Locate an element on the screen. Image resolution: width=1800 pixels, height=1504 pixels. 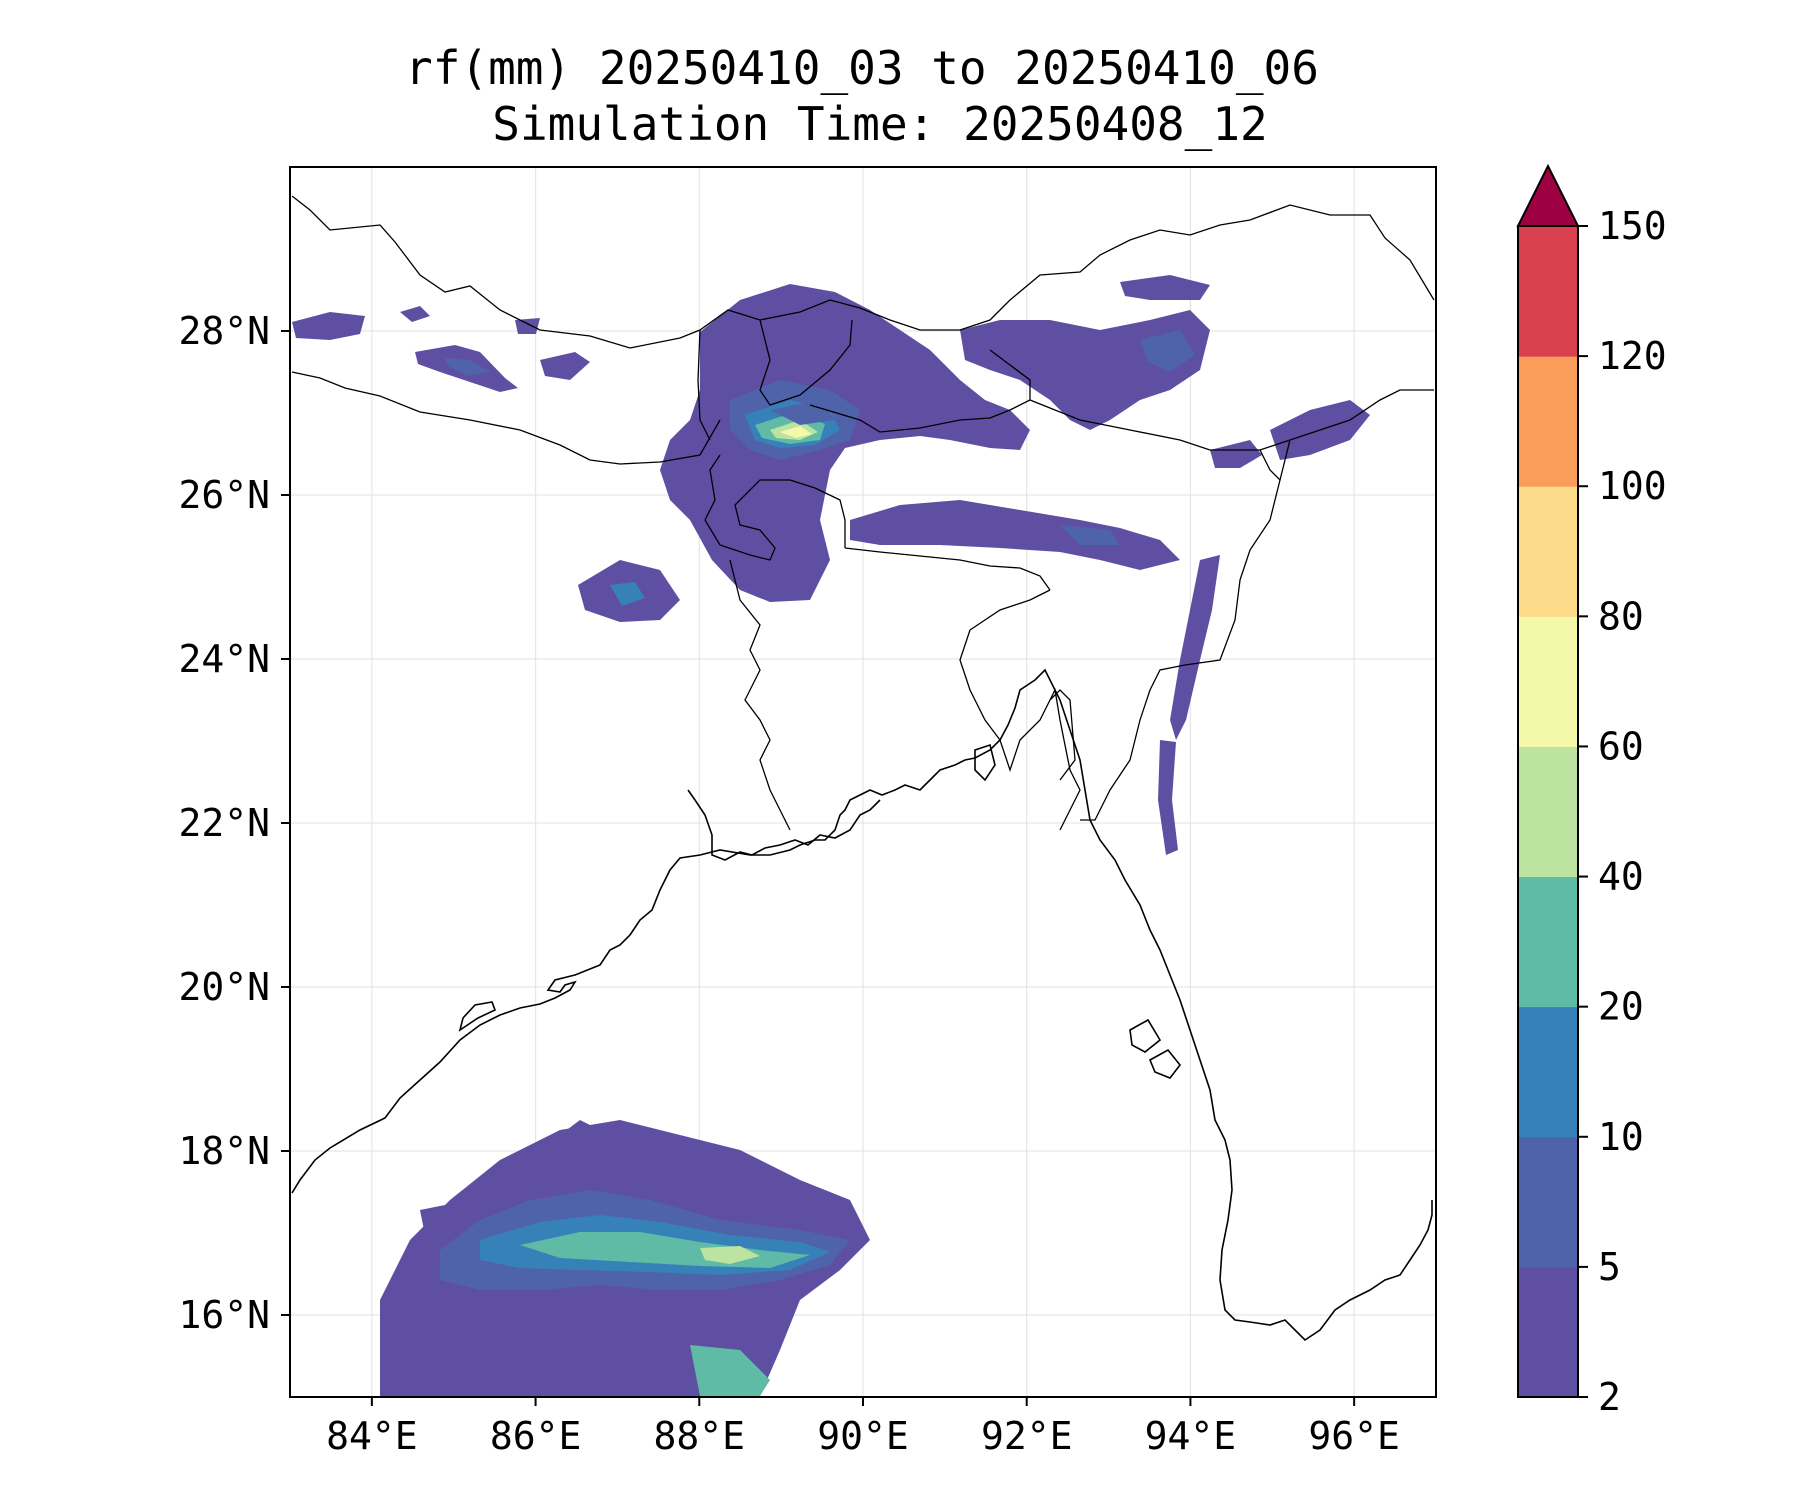
coastline-cheduba is located at coordinates (1165, 1063).